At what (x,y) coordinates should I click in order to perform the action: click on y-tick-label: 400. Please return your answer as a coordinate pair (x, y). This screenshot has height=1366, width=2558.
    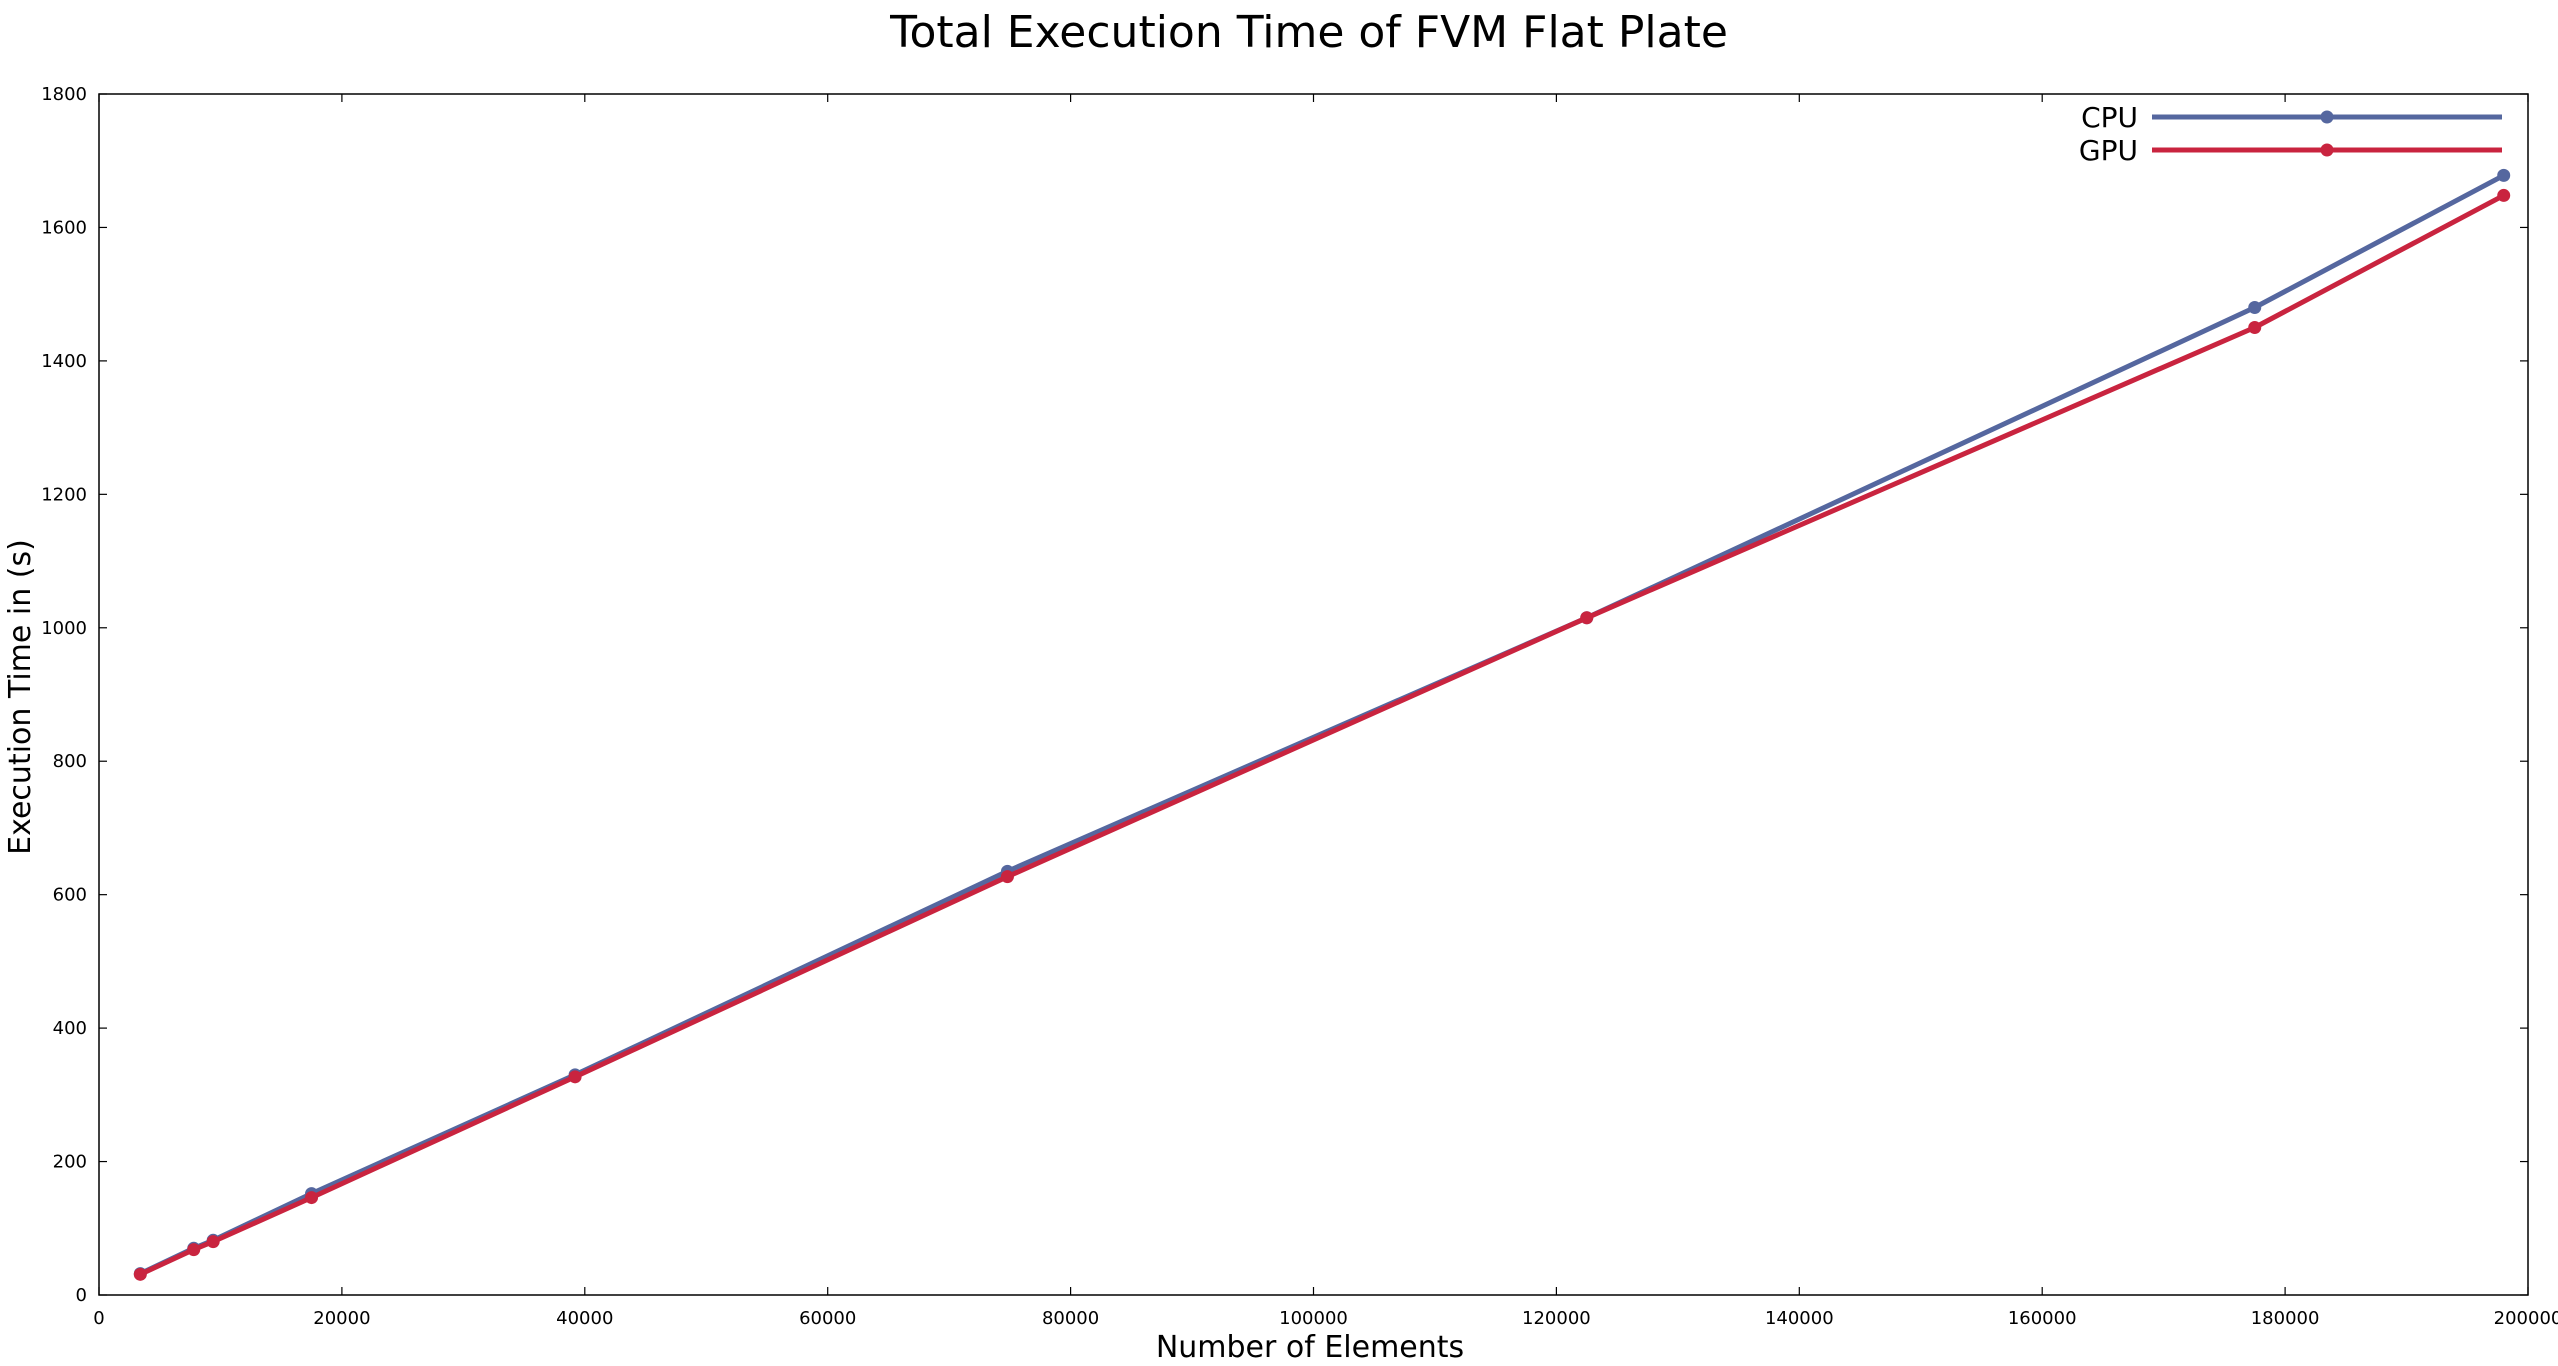
    Looking at the image, I should click on (70, 1028).